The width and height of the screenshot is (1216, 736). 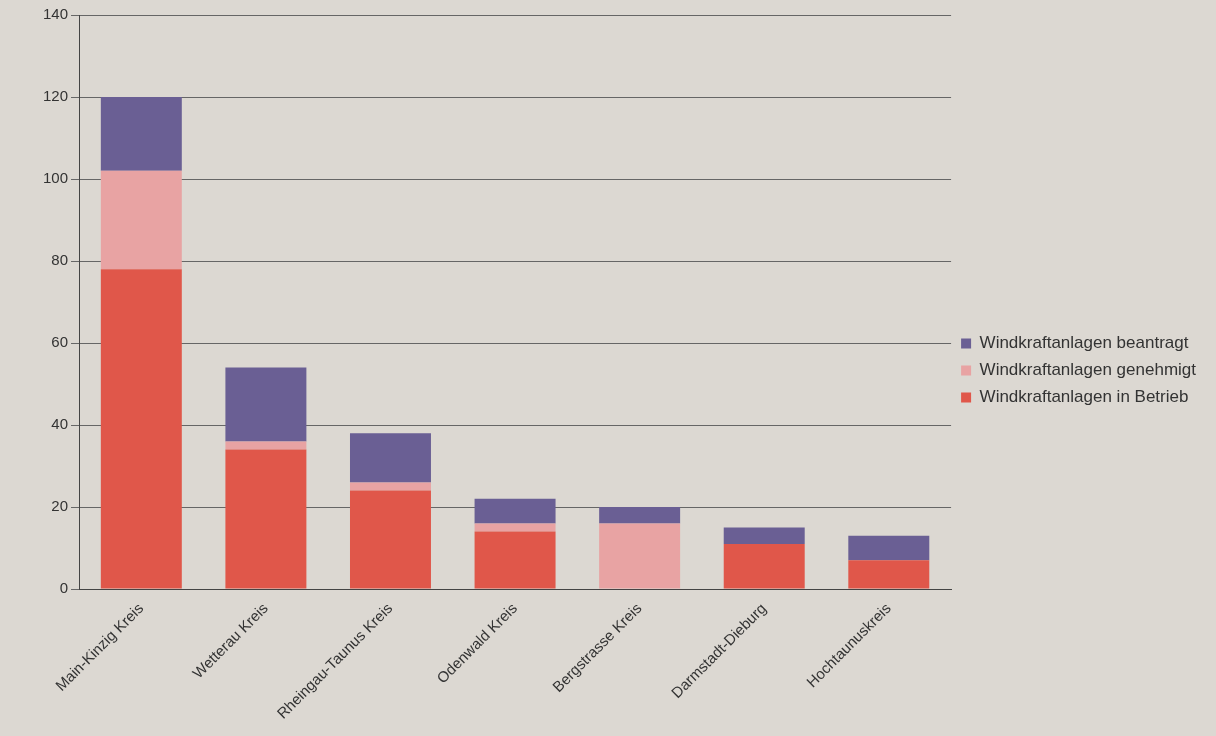 What do you see at coordinates (56, 178) in the screenshot?
I see `y-tick-label: 100` at bounding box center [56, 178].